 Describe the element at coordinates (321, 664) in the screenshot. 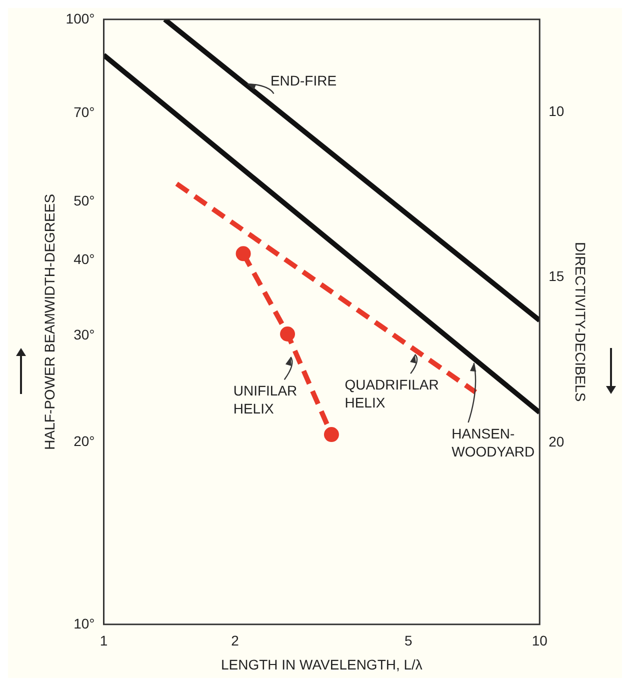

I see `x-axis-title: LENGTH IN WAVELENGTH, L/λ` at that location.